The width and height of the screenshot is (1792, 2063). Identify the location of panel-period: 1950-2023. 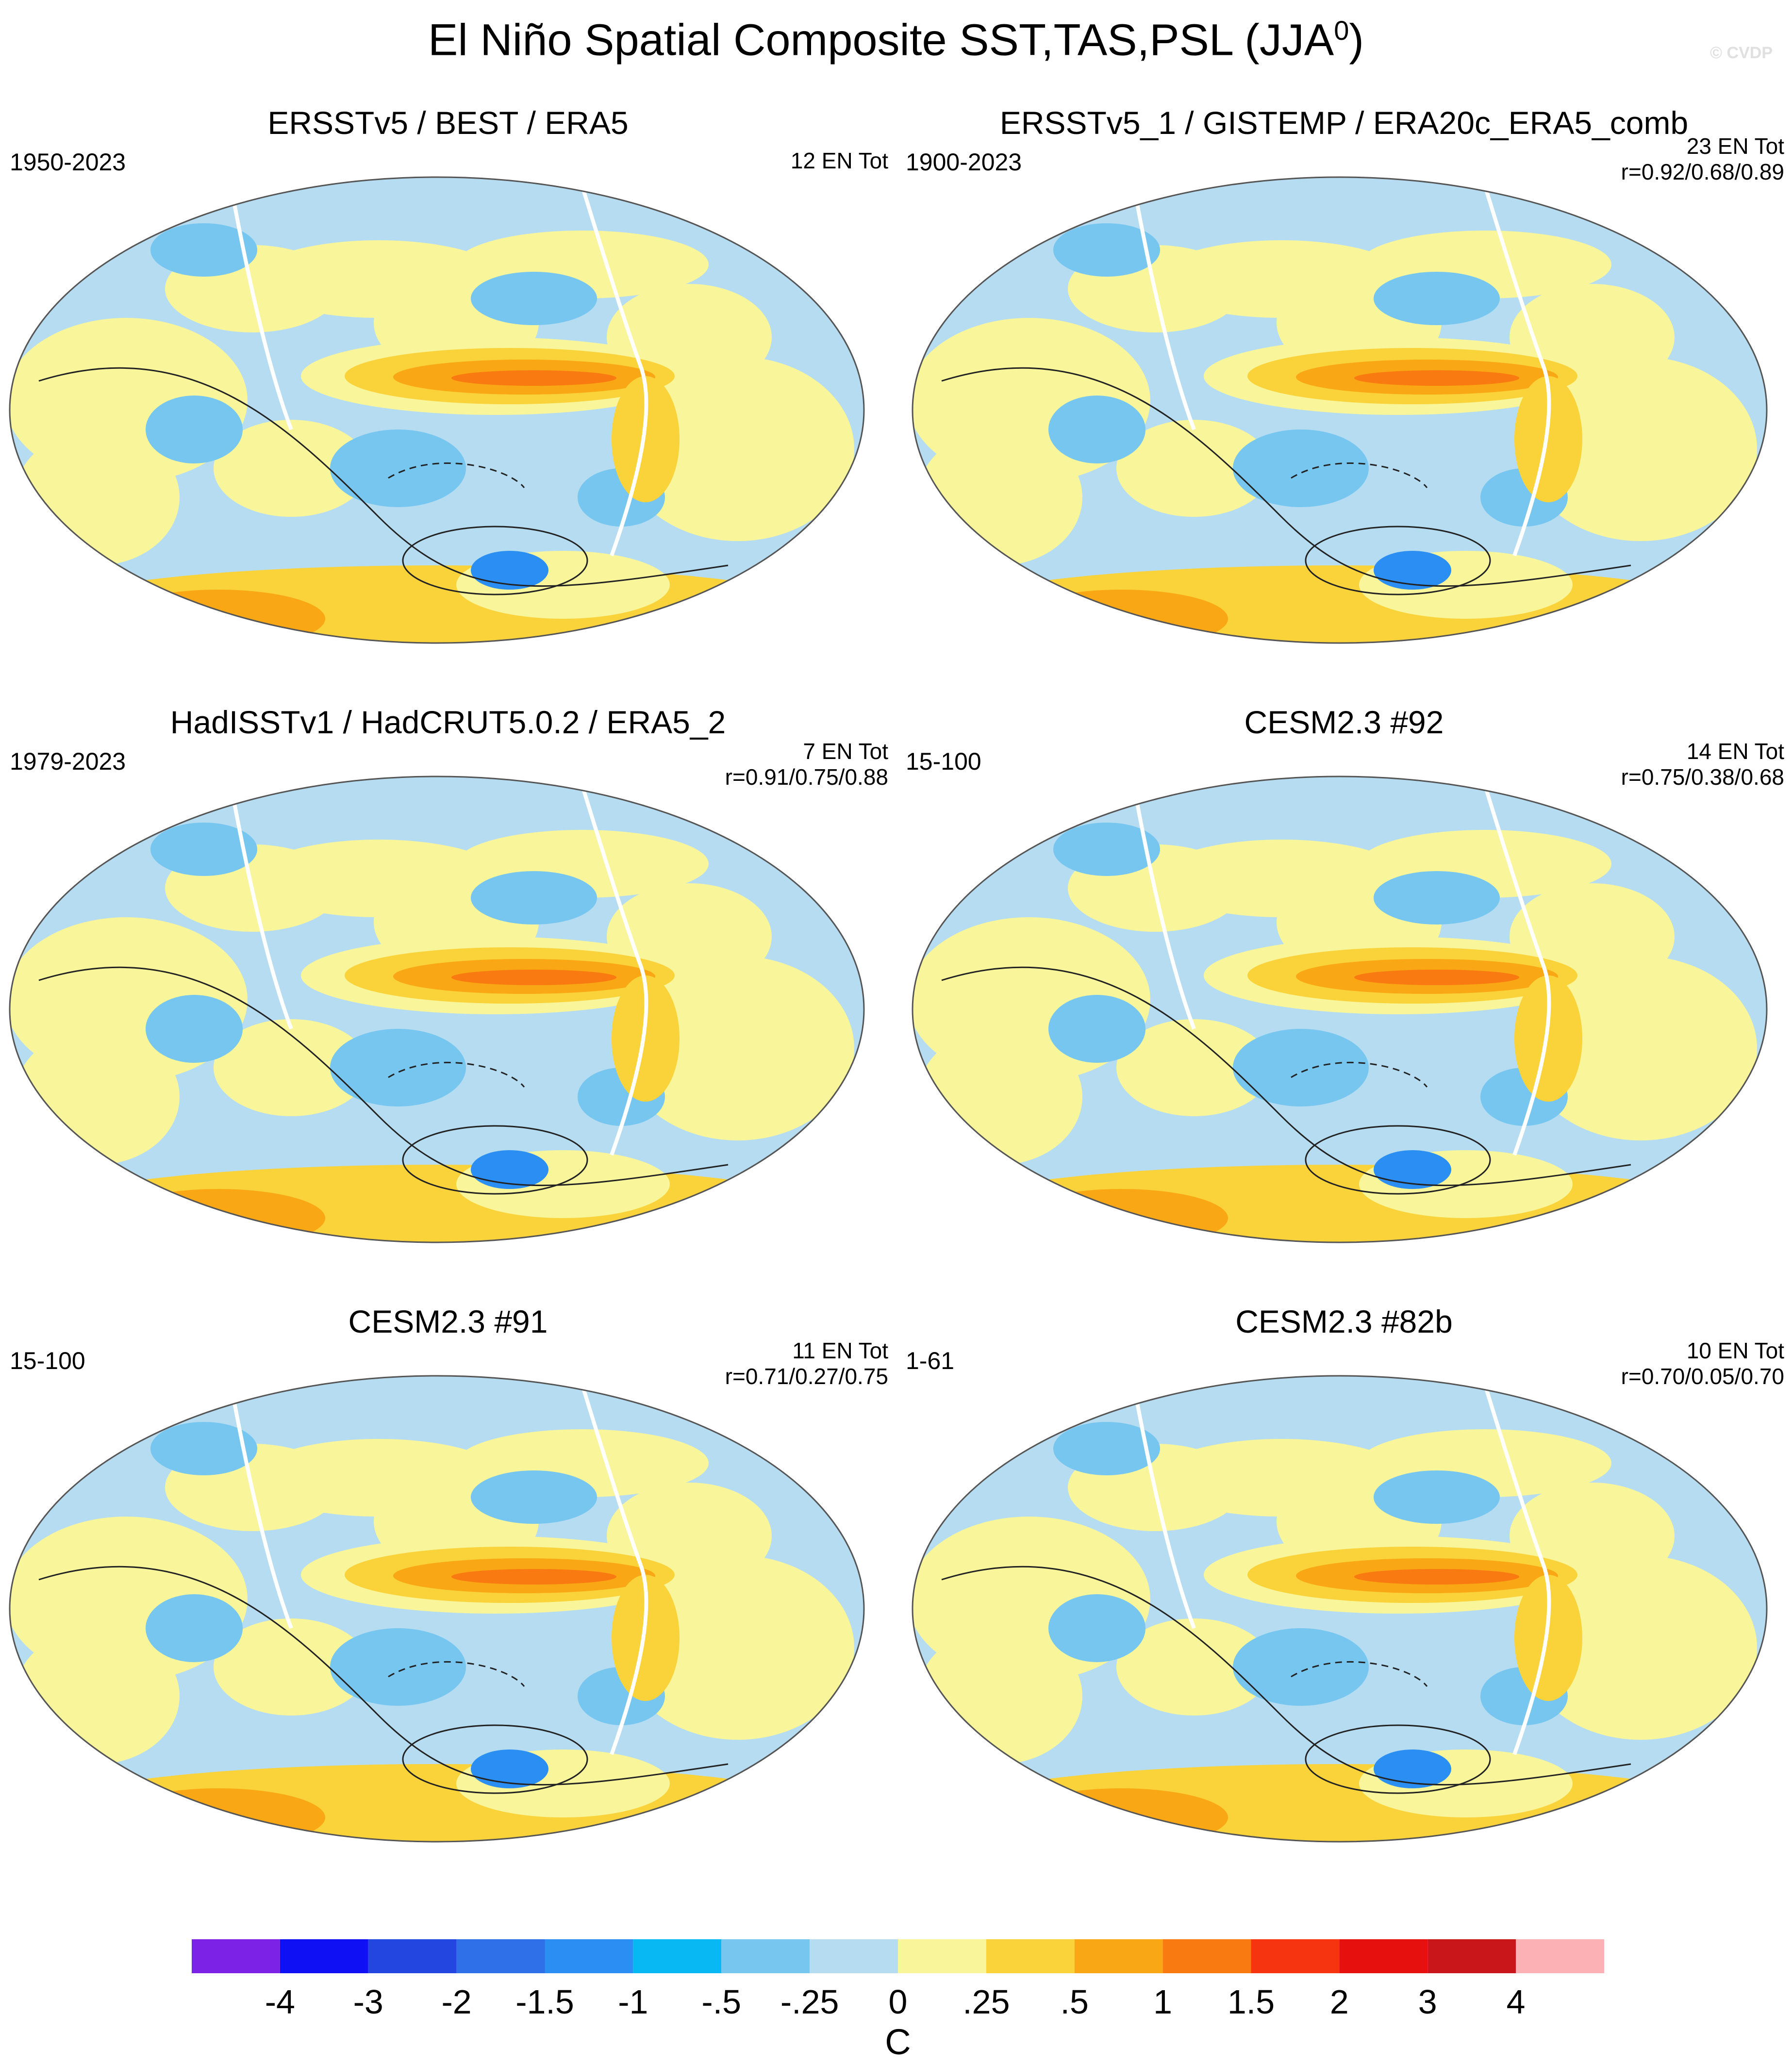
(68, 162).